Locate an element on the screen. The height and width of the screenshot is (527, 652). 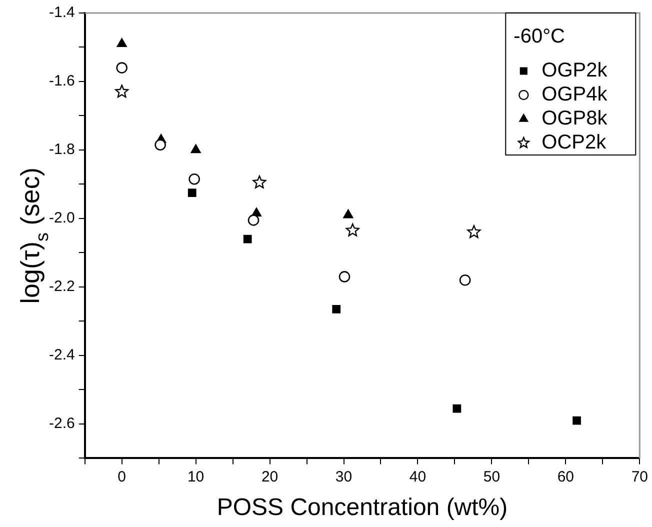
x-tick-label: 10 is located at coordinates (195, 477).